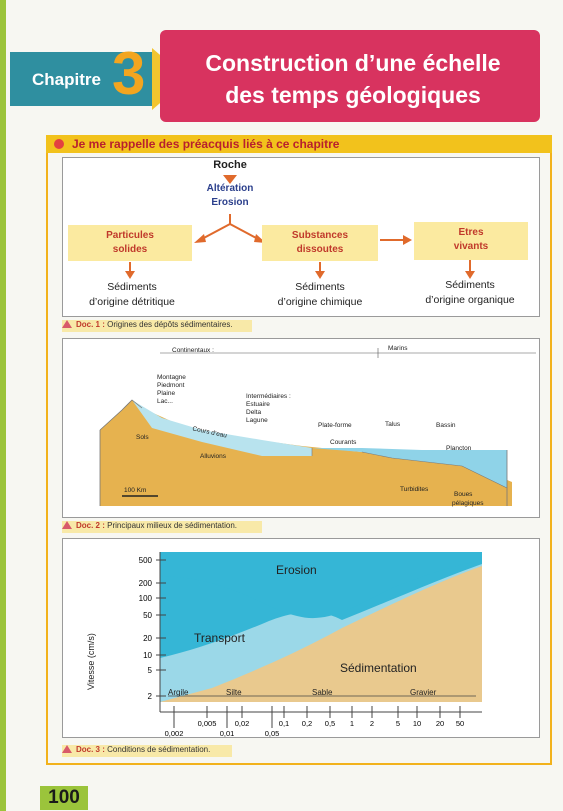 This screenshot has height=811, width=563. Describe the element at coordinates (353, 95) in the screenshot. I see `page-title-line-2: des temps géologiques` at that location.